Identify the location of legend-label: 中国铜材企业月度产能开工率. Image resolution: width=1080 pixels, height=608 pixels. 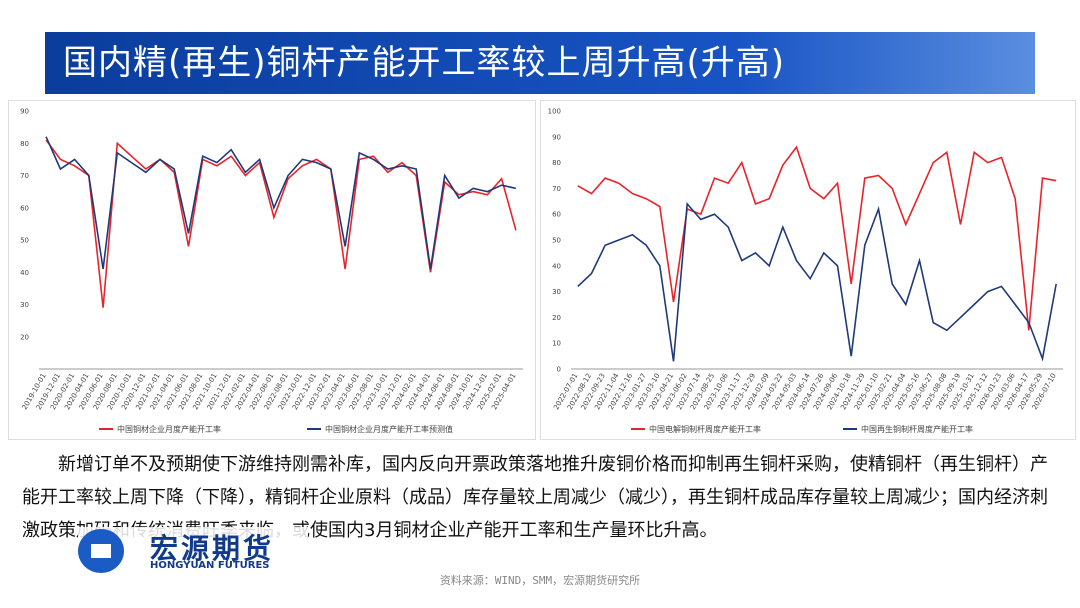
(169, 429).